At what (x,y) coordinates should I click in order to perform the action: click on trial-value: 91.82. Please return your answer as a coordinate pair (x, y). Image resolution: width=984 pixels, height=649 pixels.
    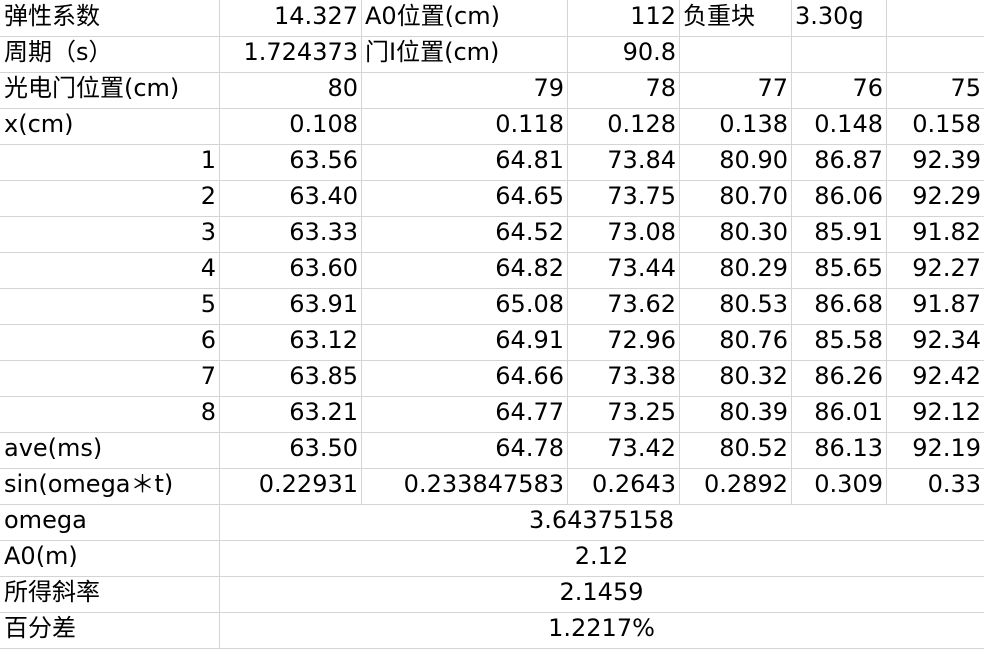
    Looking at the image, I should click on (946, 232).